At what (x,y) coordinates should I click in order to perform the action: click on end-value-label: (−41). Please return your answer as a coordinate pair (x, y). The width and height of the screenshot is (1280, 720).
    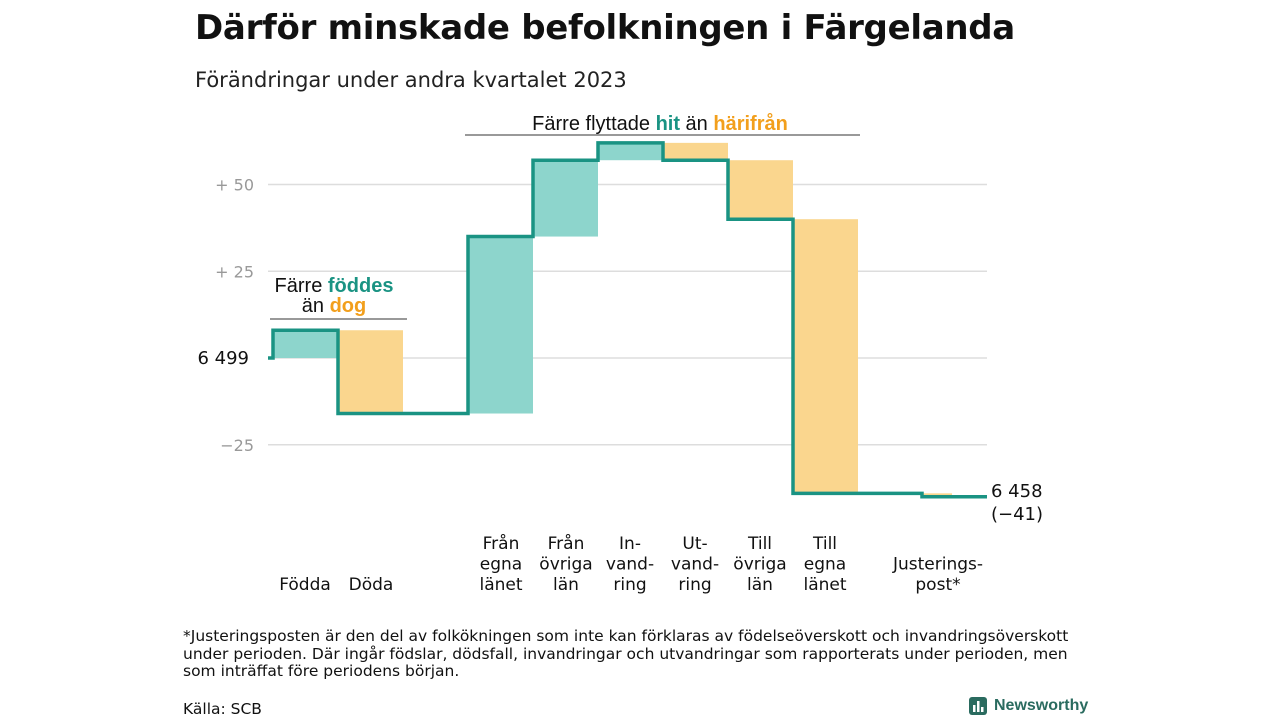
    Looking at the image, I should click on (1017, 514).